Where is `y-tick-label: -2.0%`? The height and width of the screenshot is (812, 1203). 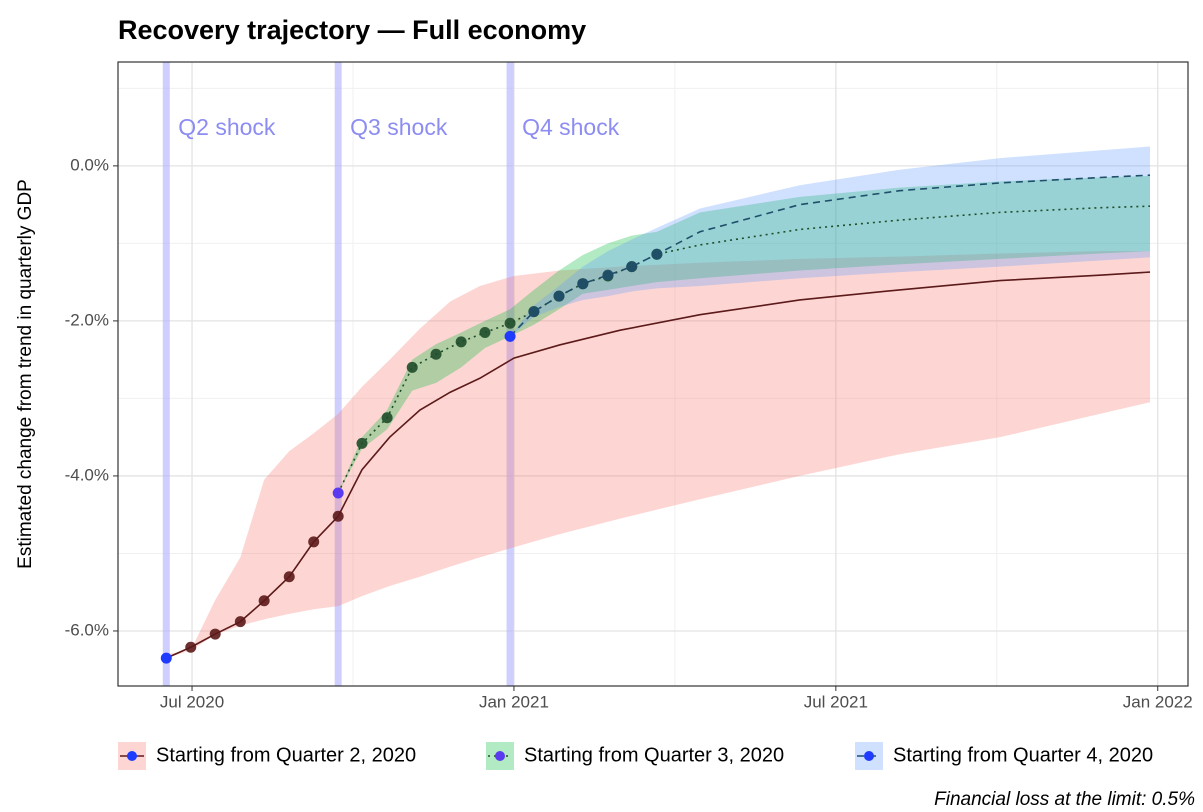 y-tick-label: -2.0% is located at coordinates (87, 319).